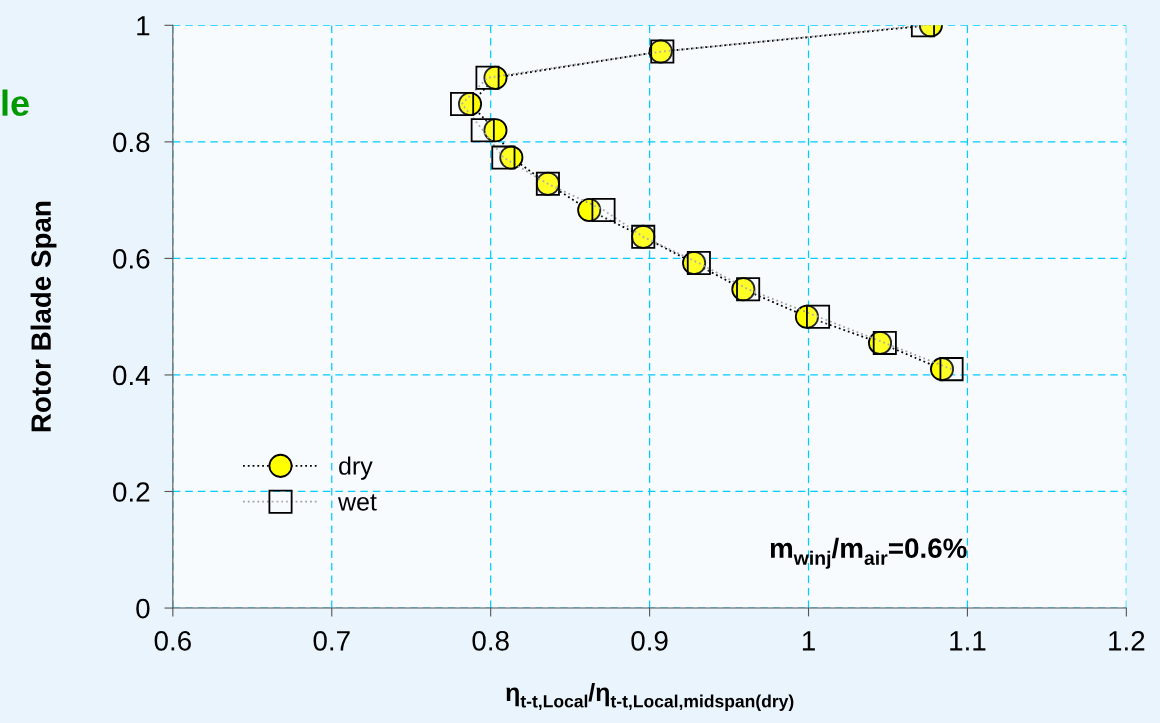  What do you see at coordinates (131, 375) in the screenshot?
I see `y-tick-label: 0.4` at bounding box center [131, 375].